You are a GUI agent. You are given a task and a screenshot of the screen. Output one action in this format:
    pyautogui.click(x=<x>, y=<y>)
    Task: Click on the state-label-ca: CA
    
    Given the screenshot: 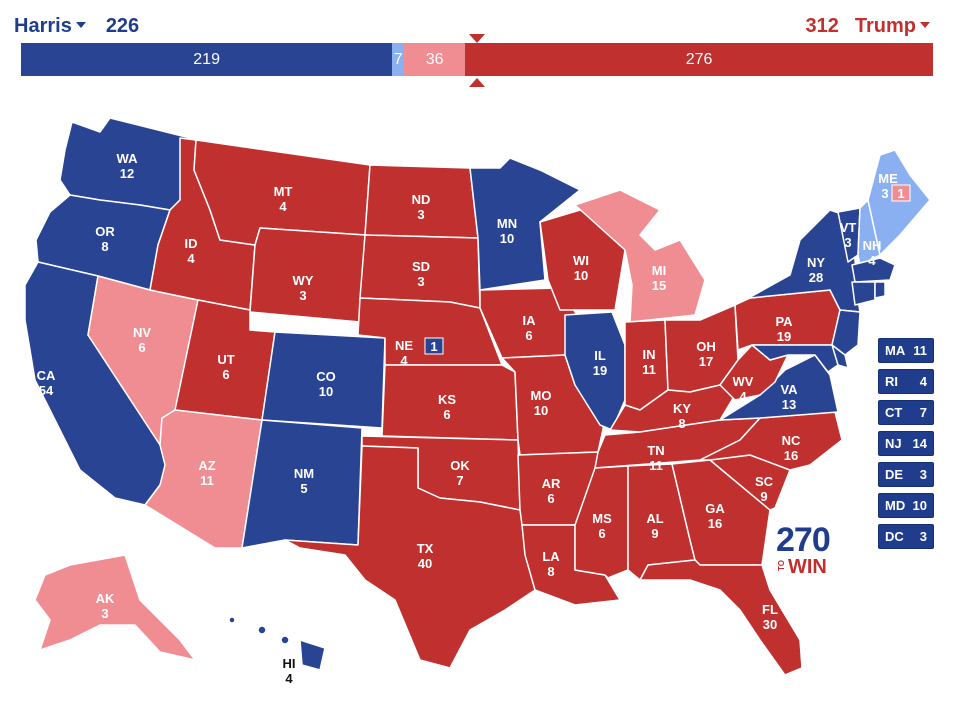 What is the action you would take?
    pyautogui.click(x=46, y=375)
    